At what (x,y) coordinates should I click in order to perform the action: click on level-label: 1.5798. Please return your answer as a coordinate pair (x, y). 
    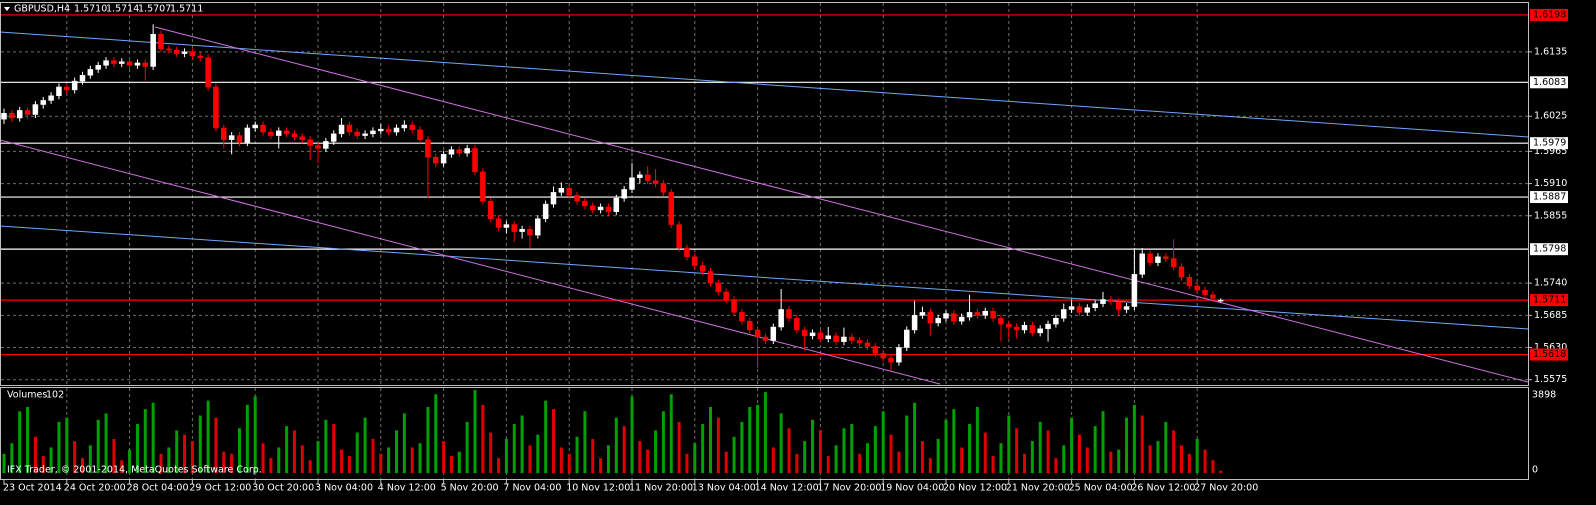
    Looking at the image, I should click on (1549, 249).